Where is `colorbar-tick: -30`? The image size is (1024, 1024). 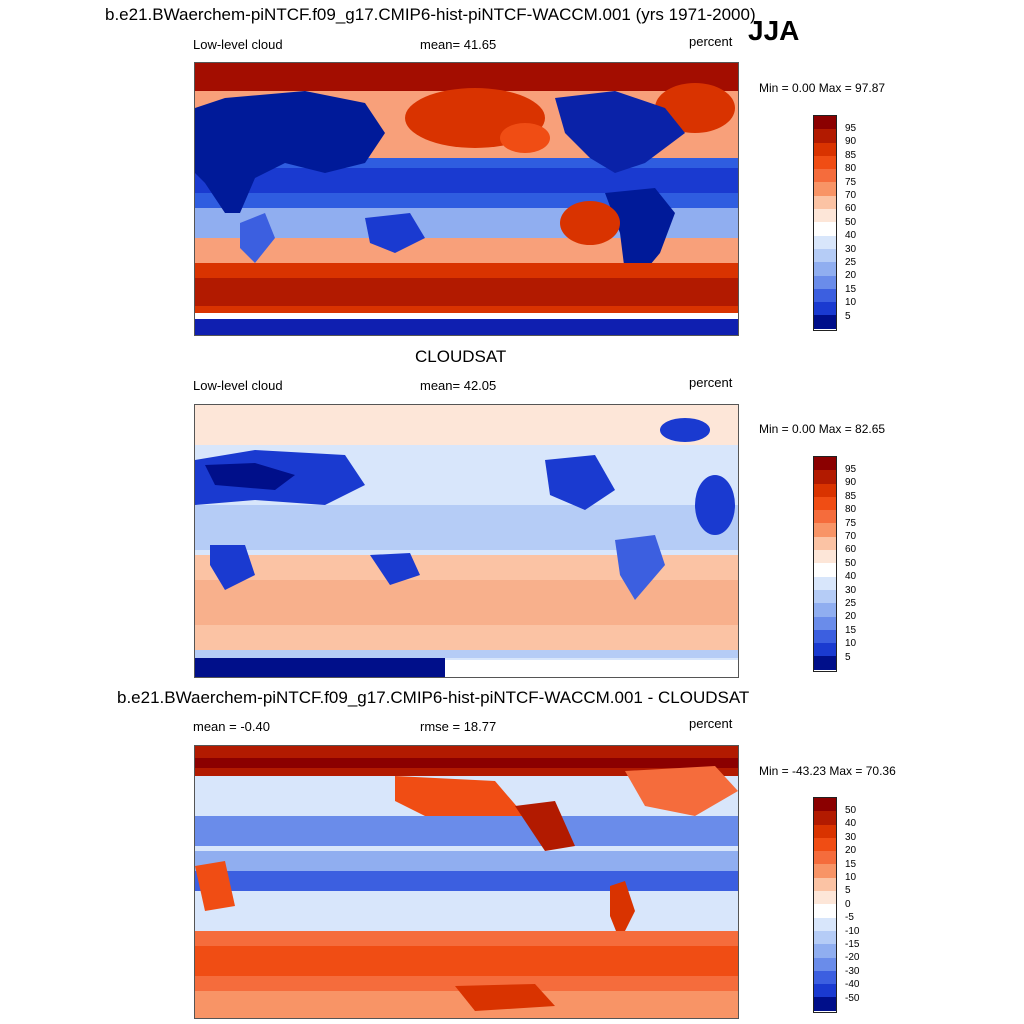 colorbar-tick: -30 is located at coordinates (852, 971).